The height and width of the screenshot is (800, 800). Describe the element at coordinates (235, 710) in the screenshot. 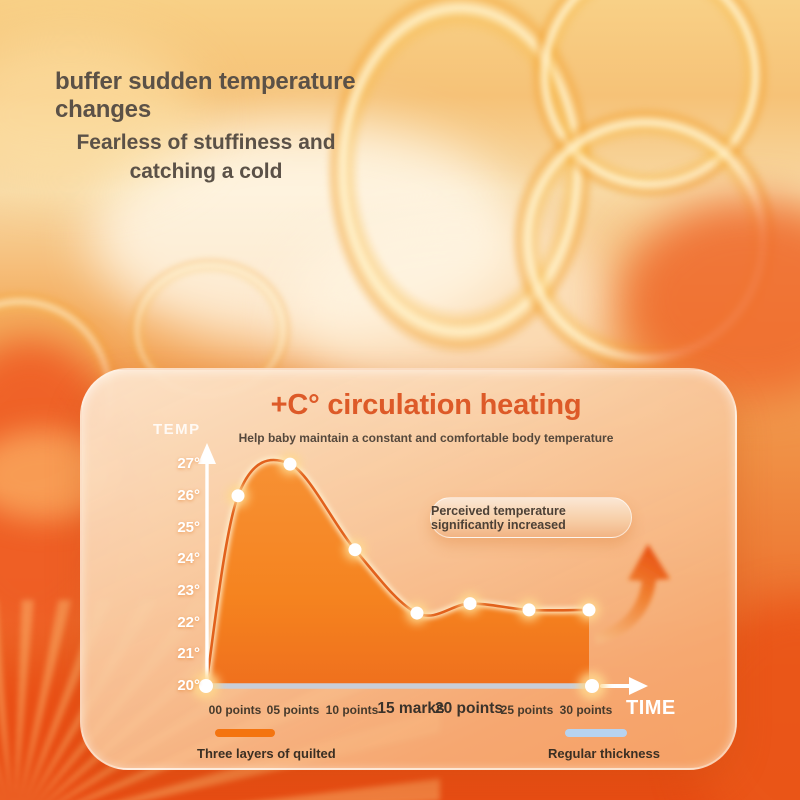

I see `x-axis-label: 00 points` at that location.